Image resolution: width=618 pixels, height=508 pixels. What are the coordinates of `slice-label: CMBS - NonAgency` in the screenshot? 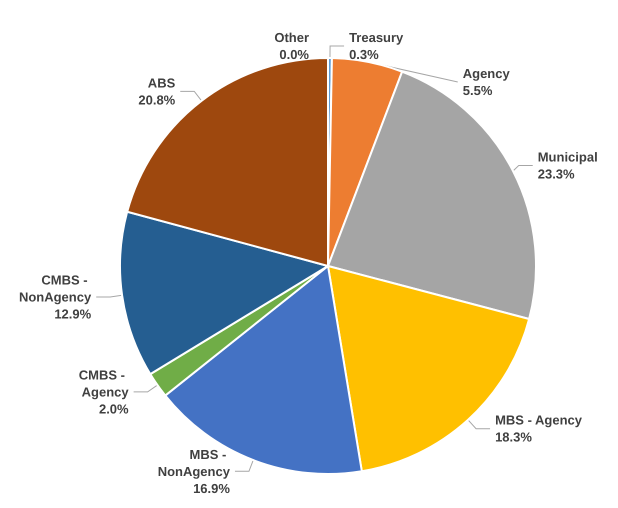 It's located at (55, 288).